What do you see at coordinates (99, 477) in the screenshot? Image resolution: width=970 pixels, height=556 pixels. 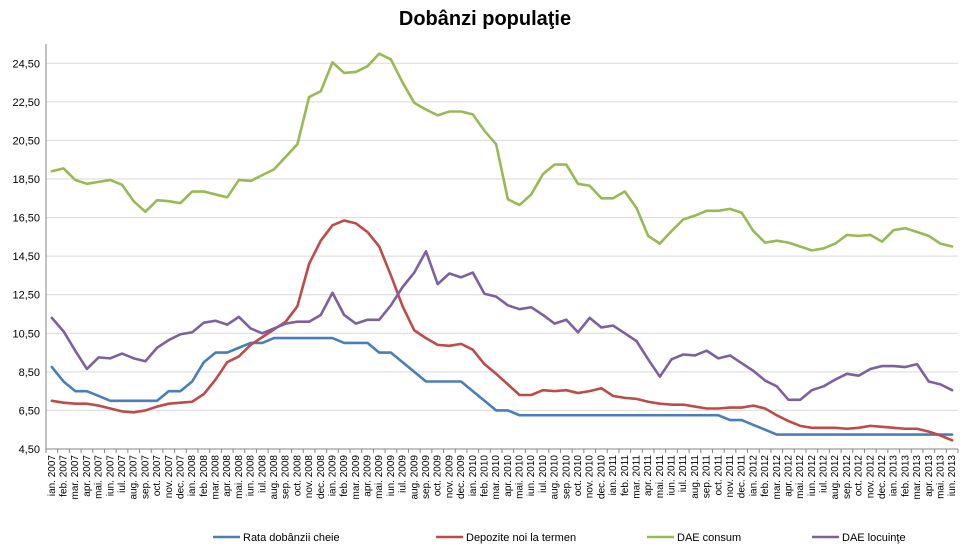 I see `x-tick-label: mai. 2007` at bounding box center [99, 477].